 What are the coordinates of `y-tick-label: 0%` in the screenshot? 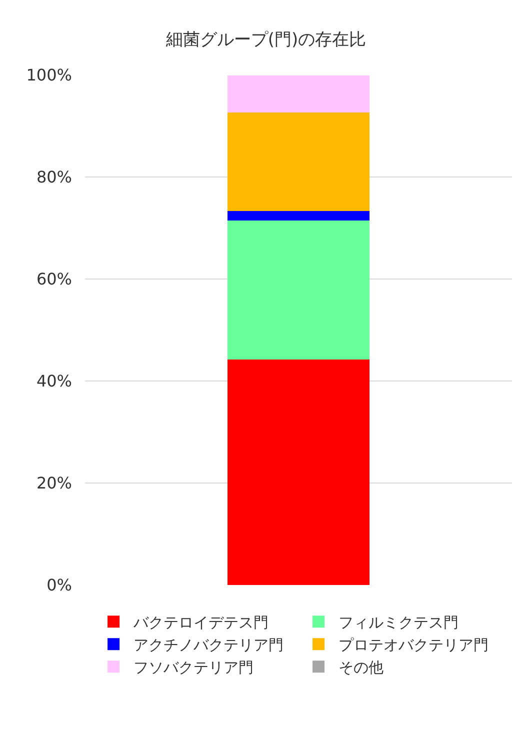 It's located at (59, 585).